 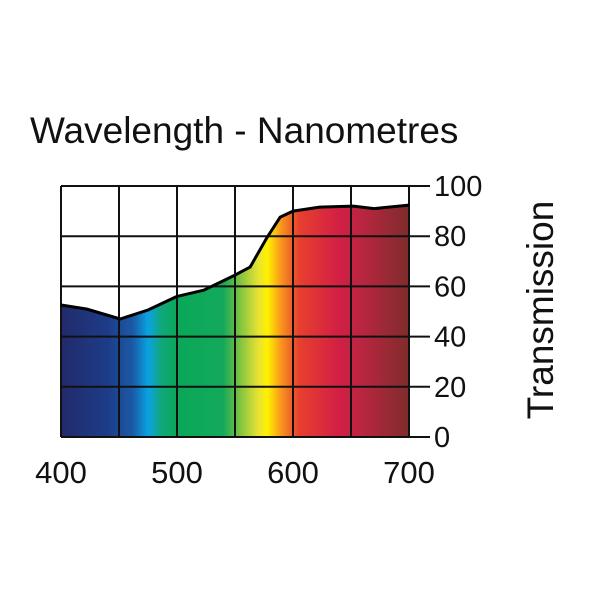 What do you see at coordinates (409, 472) in the screenshot?
I see `x-tick-label: 700` at bounding box center [409, 472].